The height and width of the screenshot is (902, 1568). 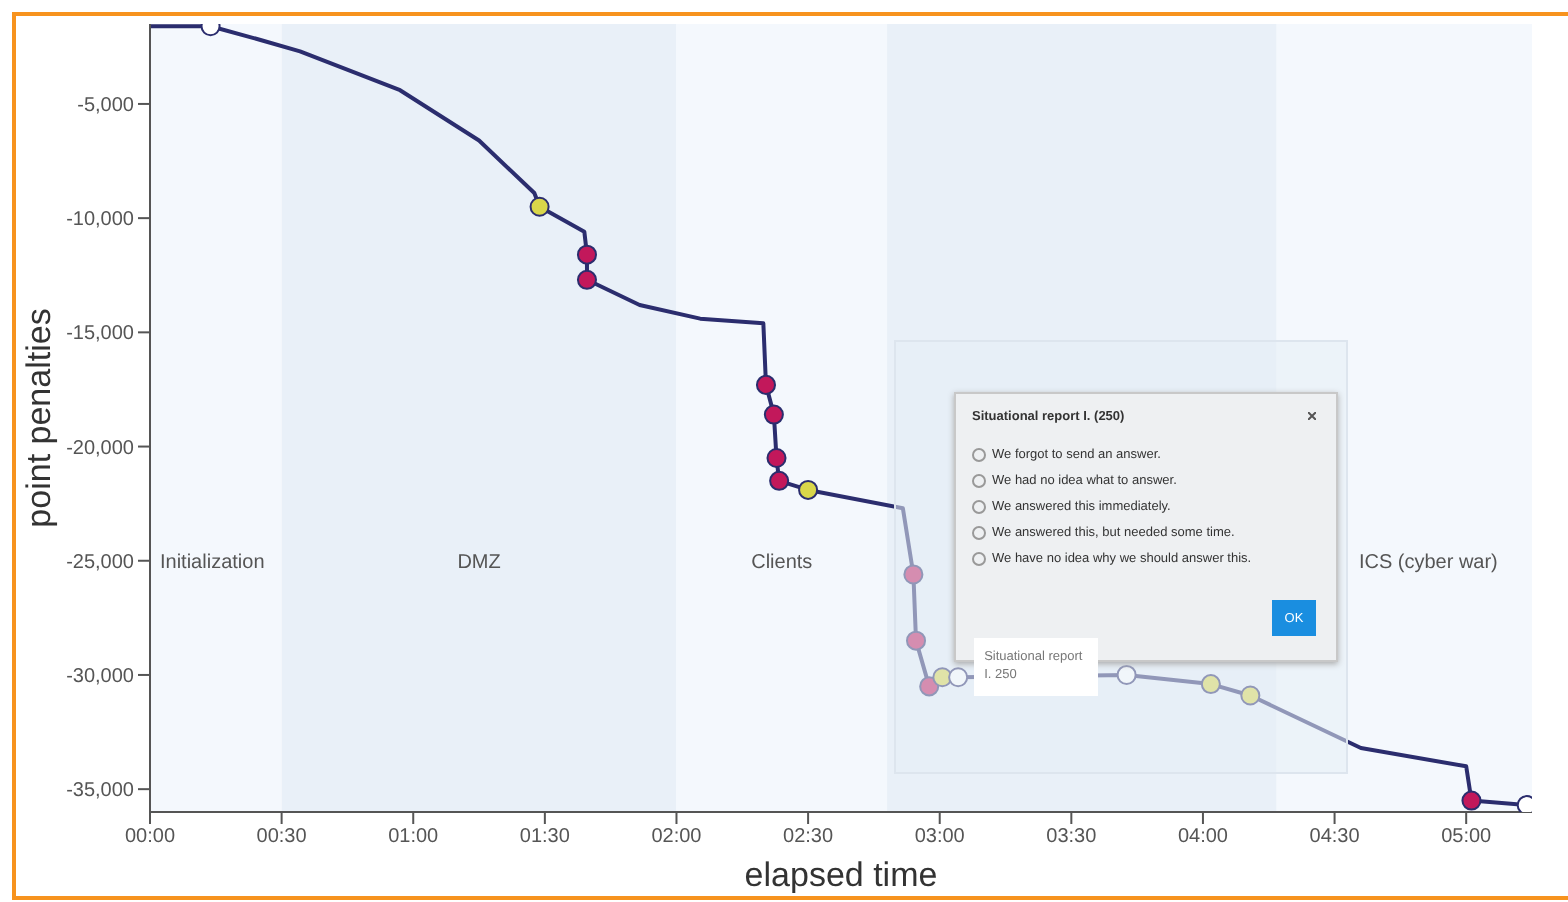 What do you see at coordinates (106, 106) in the screenshot?
I see `y-tick-label: -5,000` at bounding box center [106, 106].